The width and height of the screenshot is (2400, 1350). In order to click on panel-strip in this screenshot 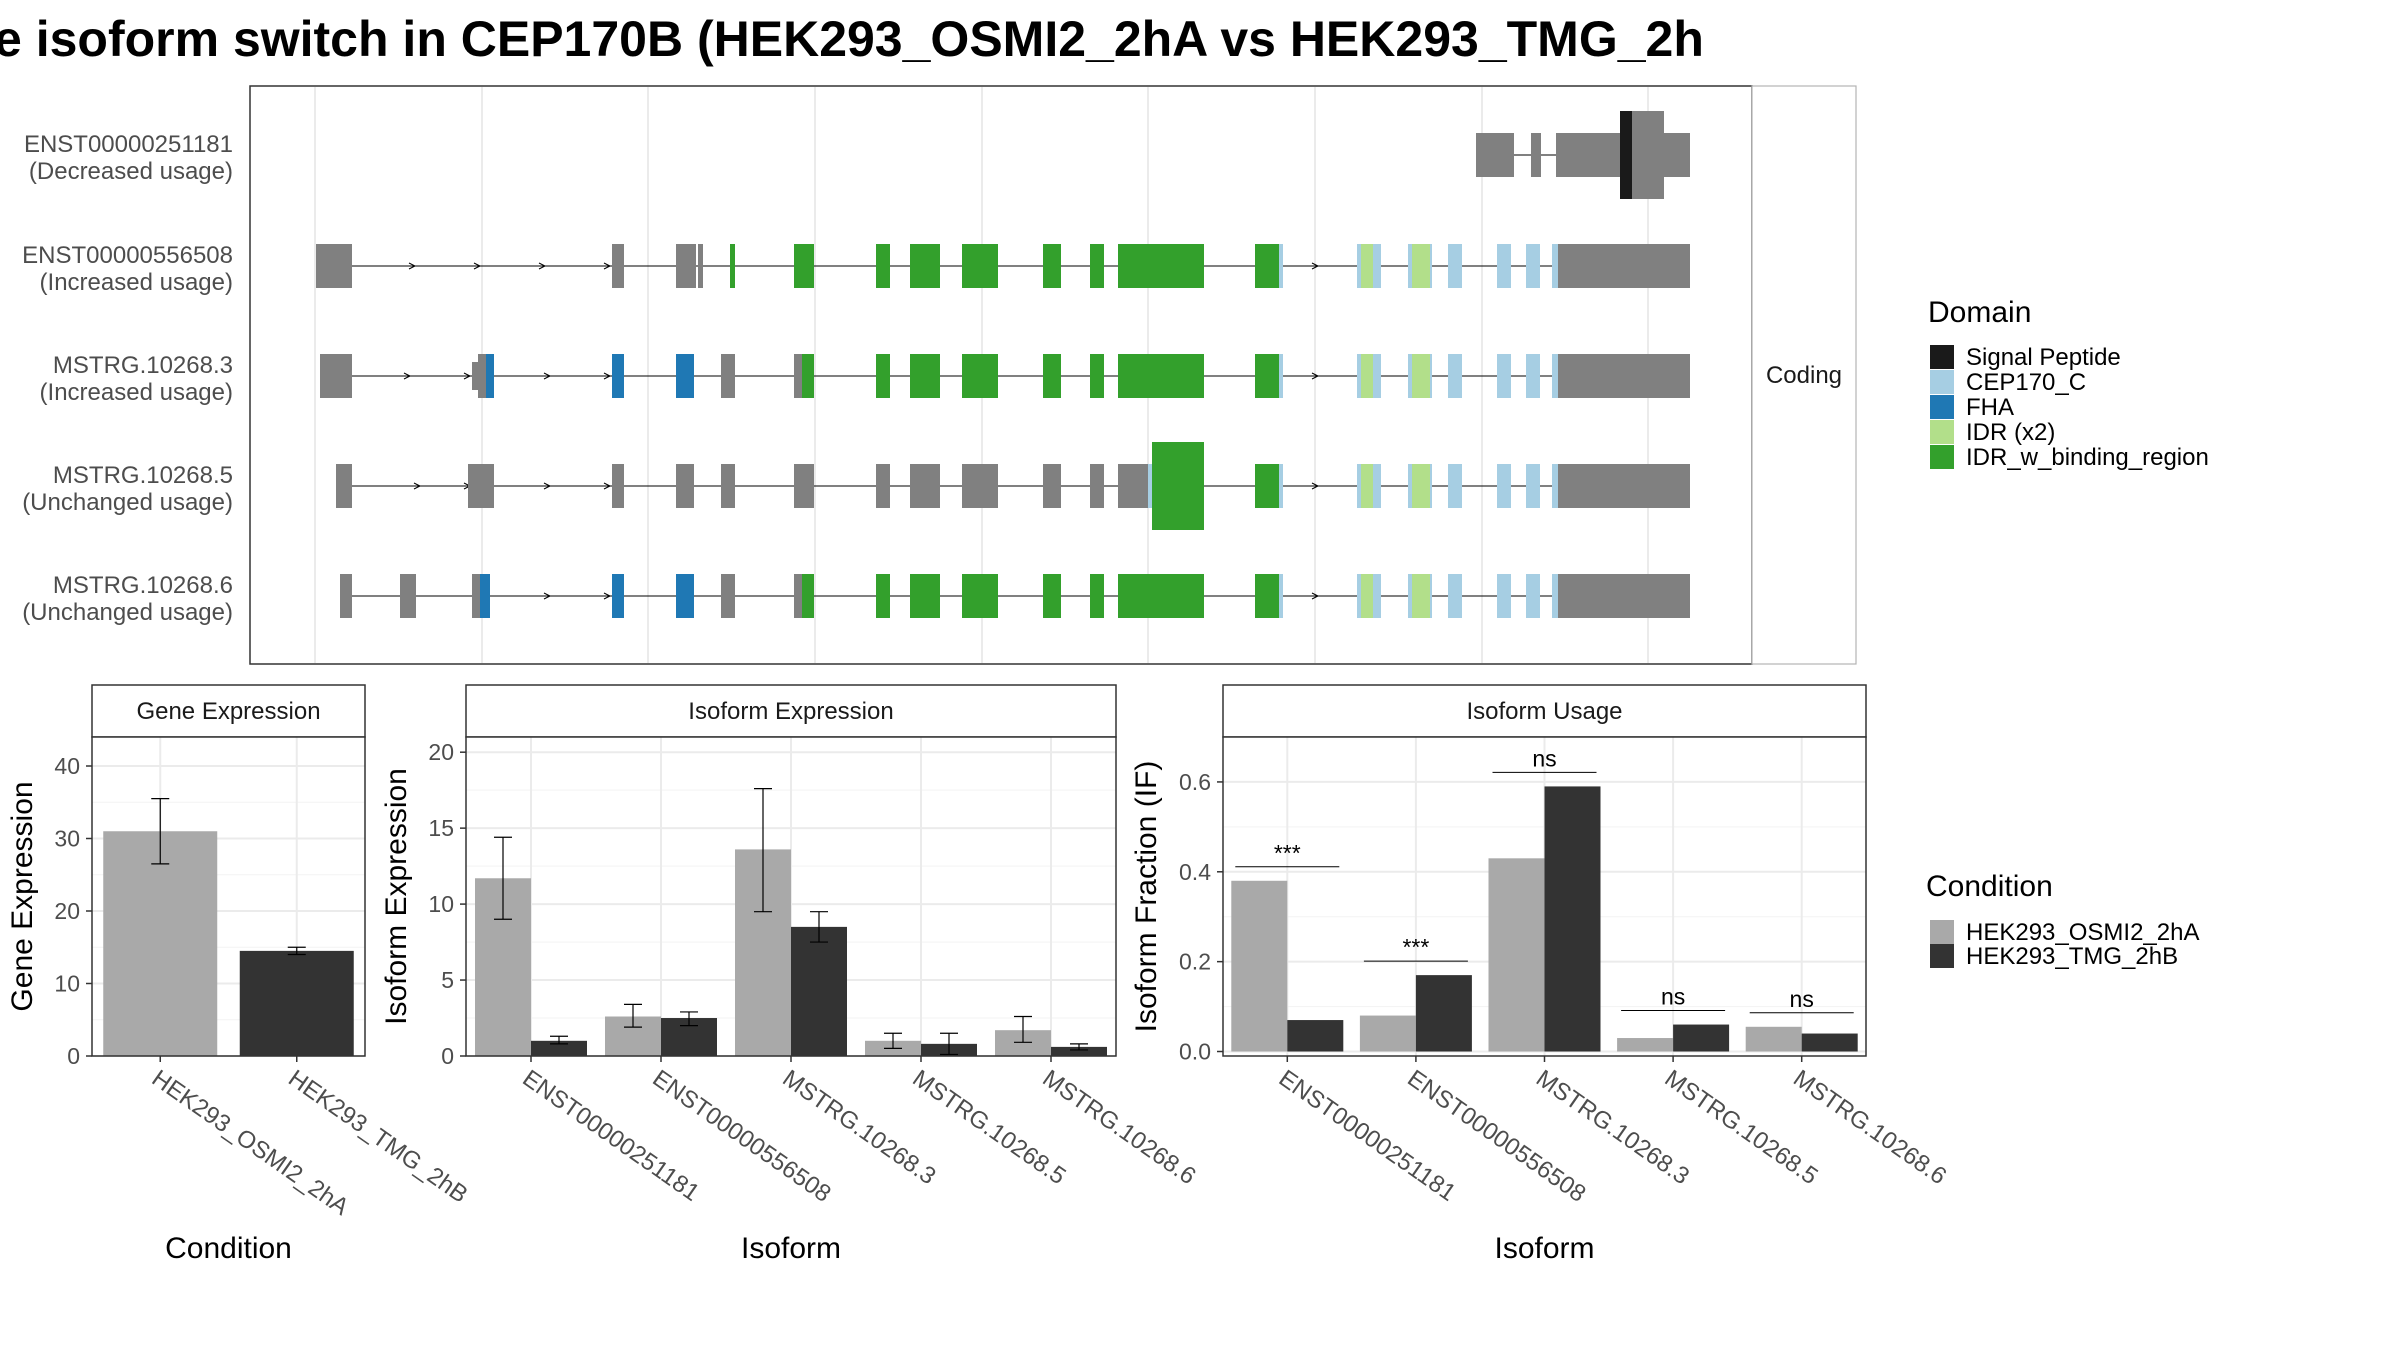, I will do `click(791, 711)`.